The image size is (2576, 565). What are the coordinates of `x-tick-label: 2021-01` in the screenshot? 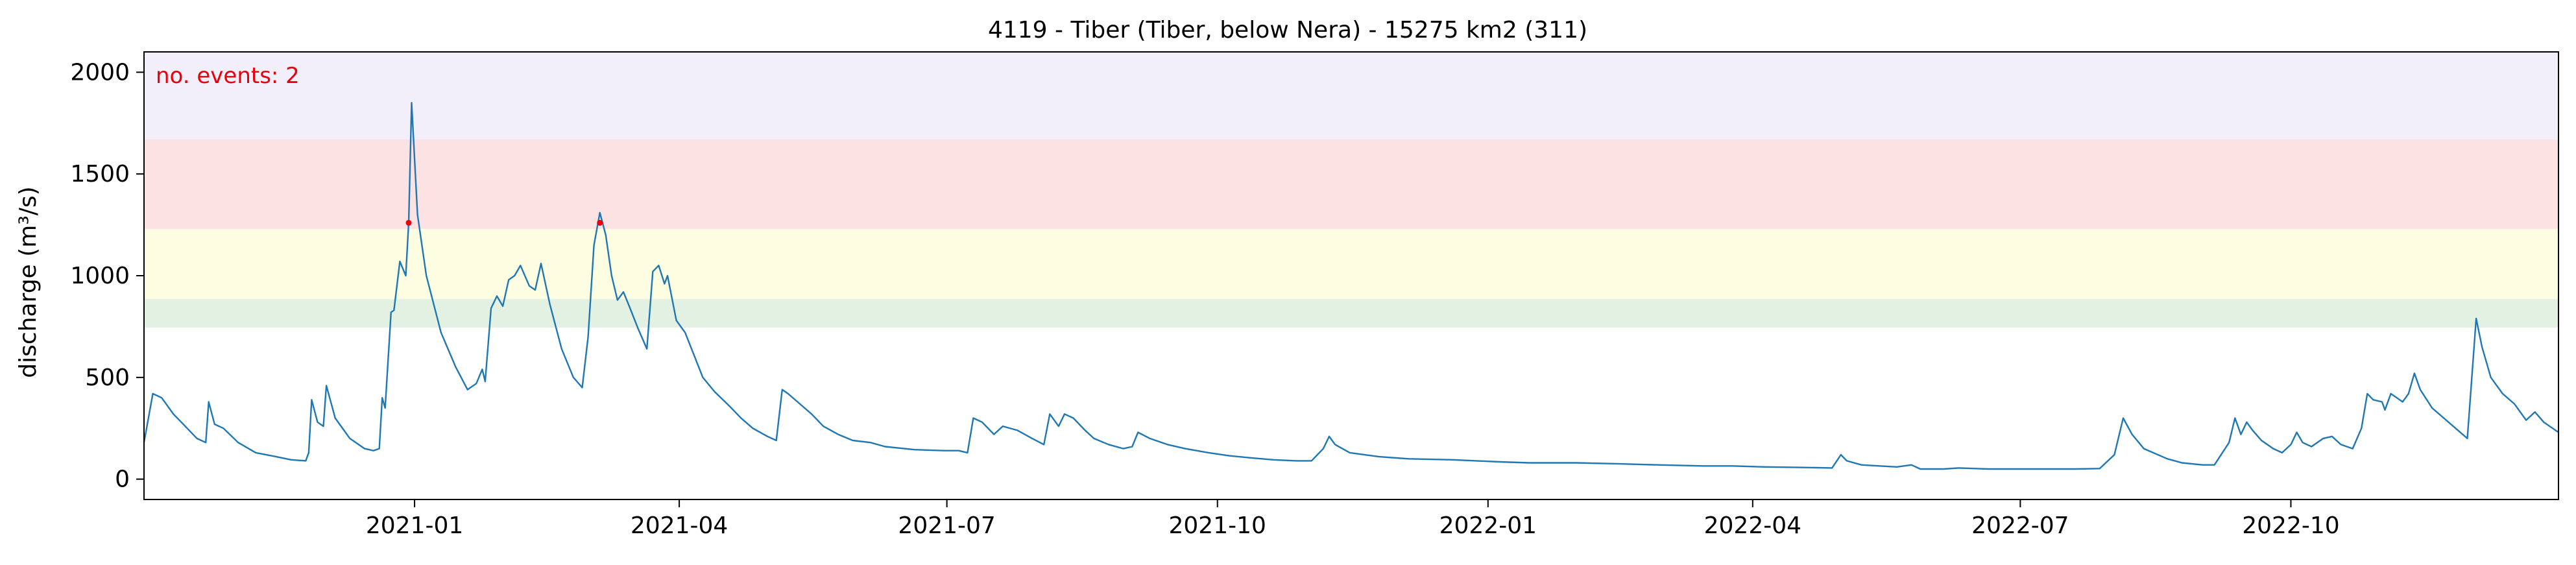 It's located at (414, 525).